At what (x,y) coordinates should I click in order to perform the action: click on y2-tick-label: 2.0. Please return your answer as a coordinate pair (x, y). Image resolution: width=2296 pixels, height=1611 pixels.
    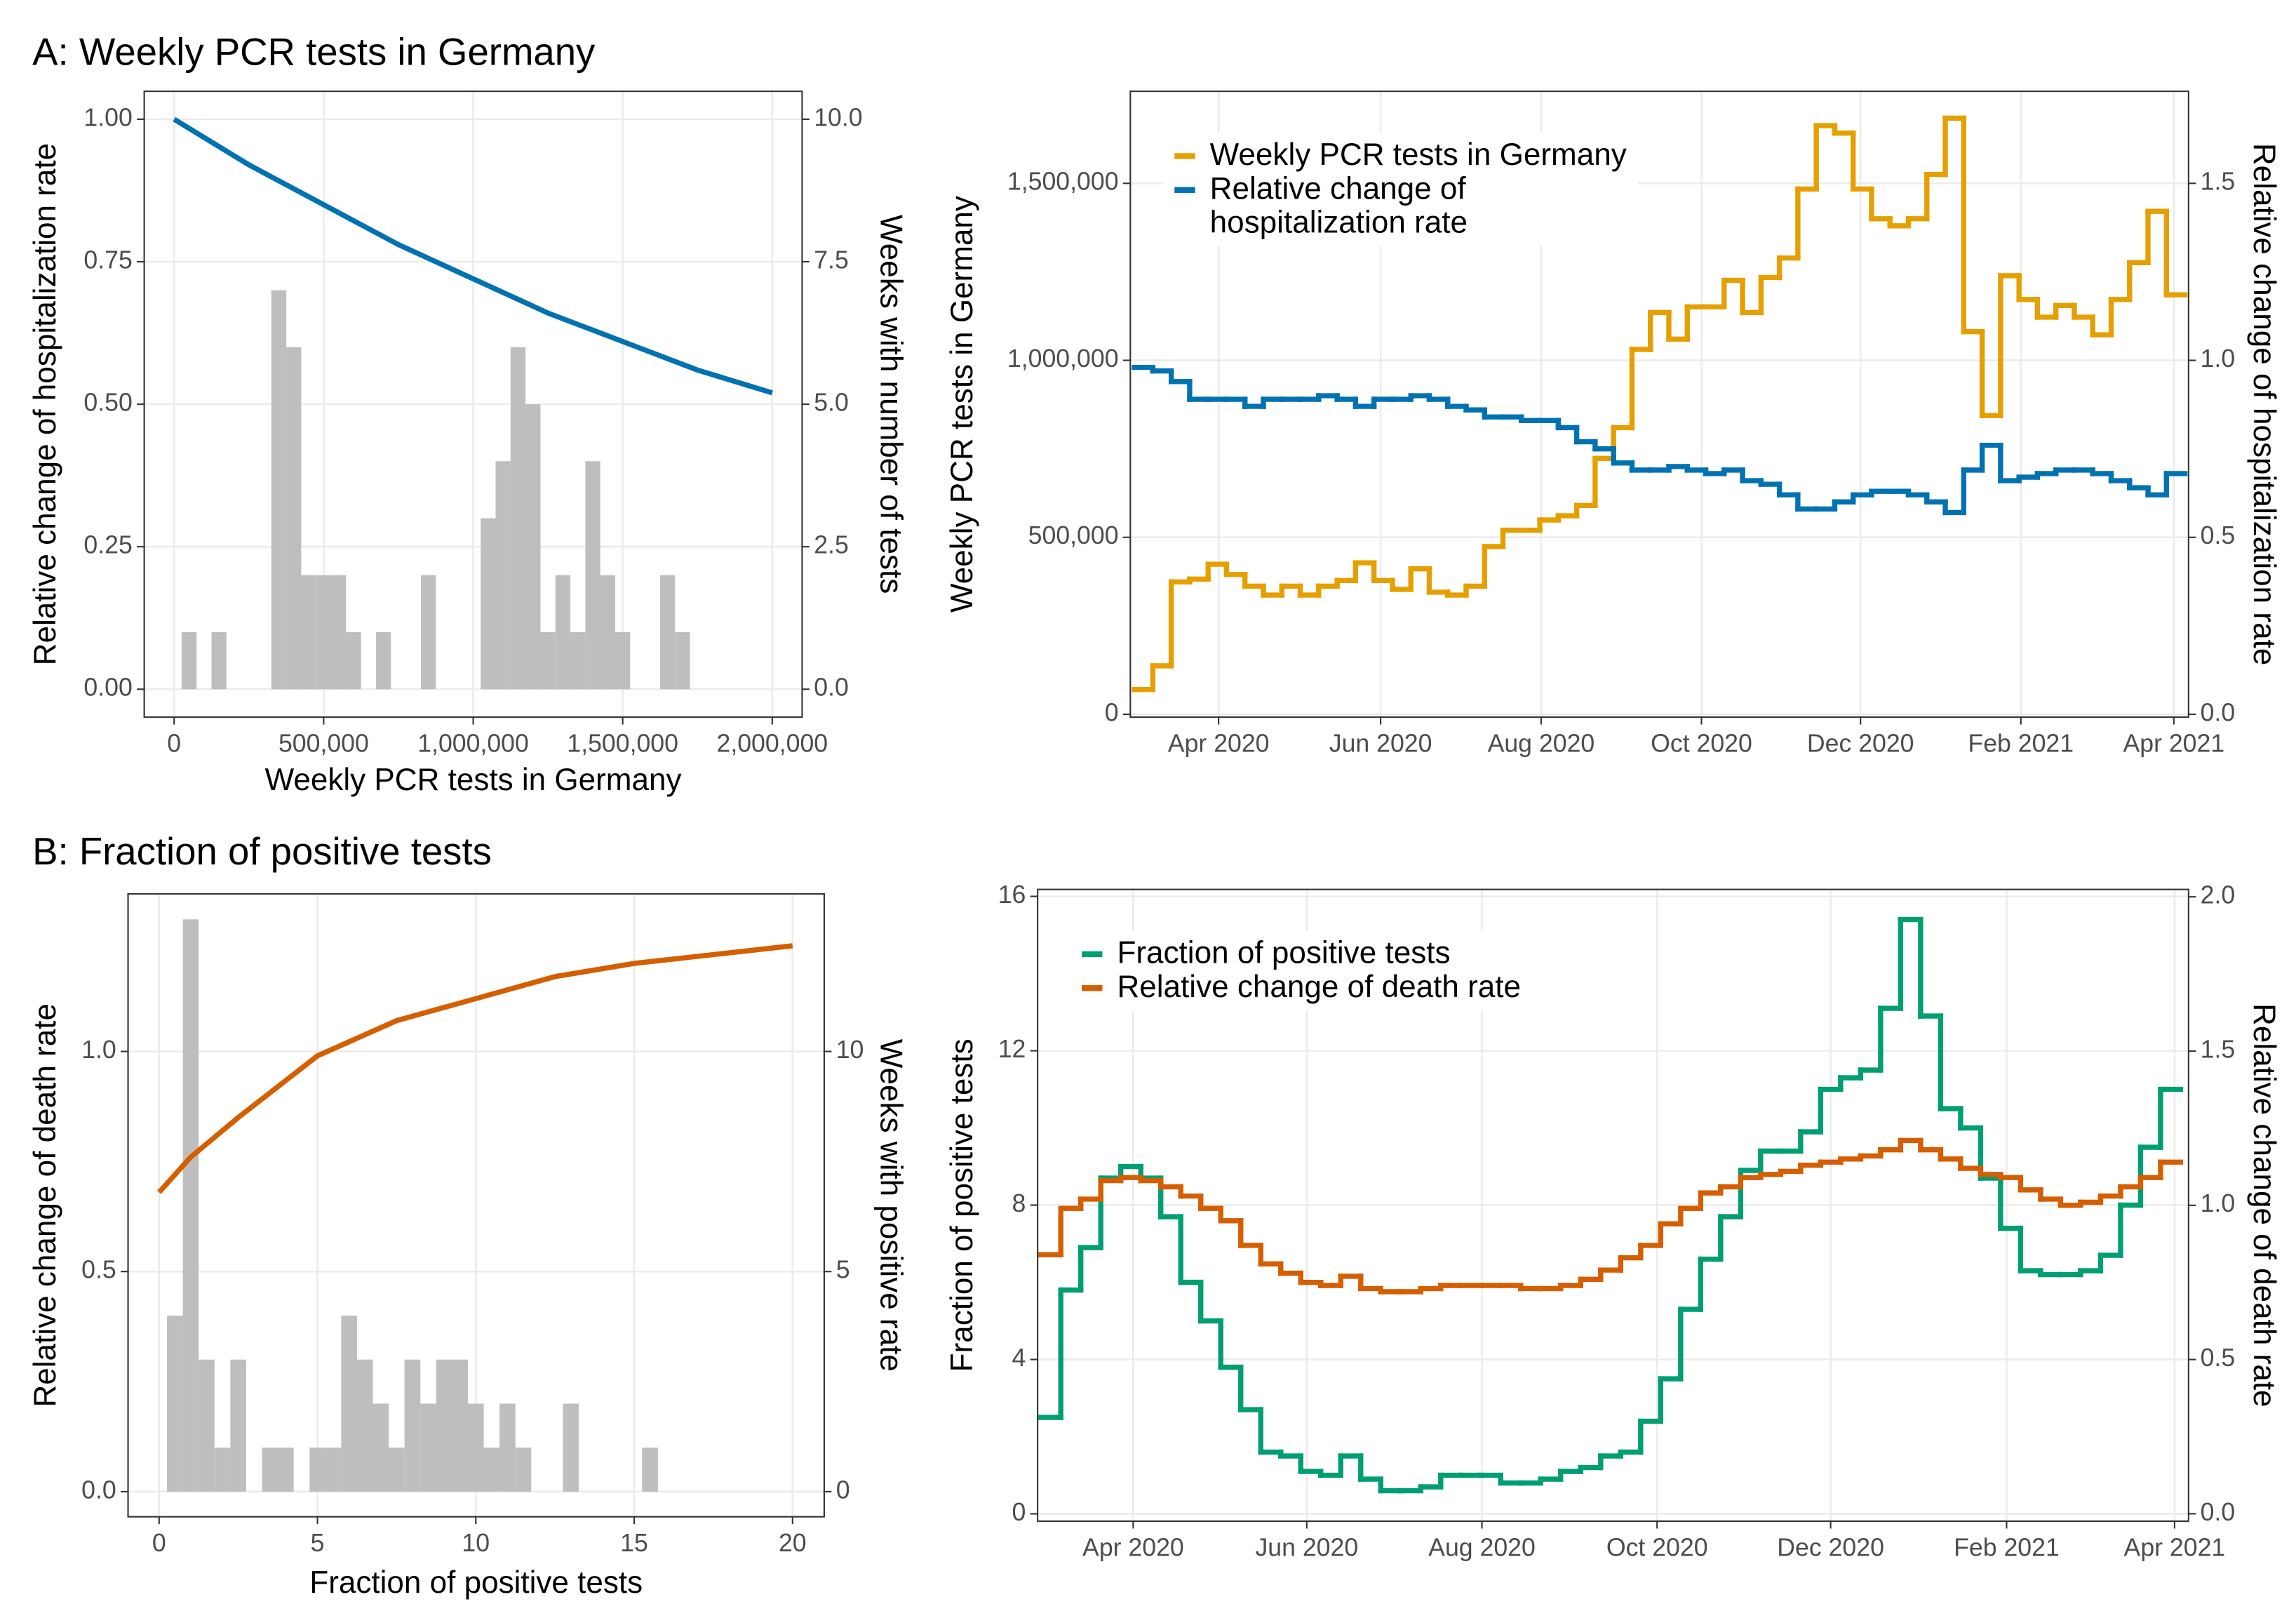
    Looking at the image, I should click on (2218, 895).